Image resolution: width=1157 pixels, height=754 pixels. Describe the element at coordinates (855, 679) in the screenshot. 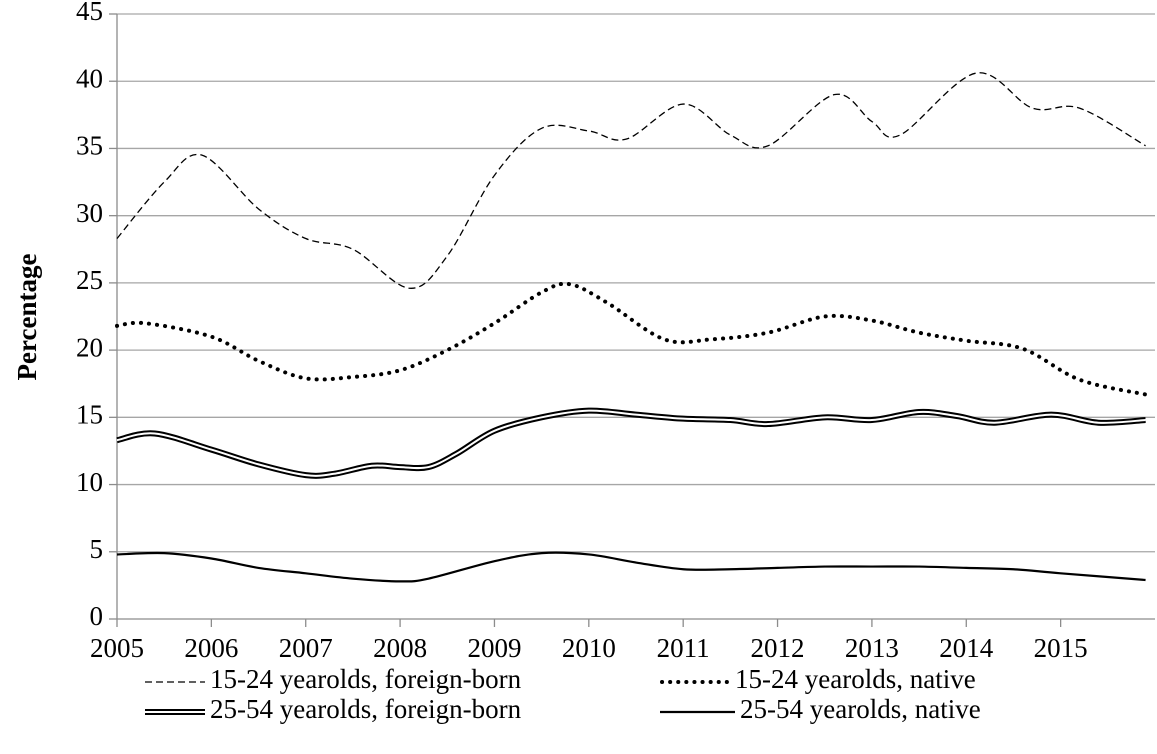

I see `legend-label: 15-24 yearolds, native` at that location.